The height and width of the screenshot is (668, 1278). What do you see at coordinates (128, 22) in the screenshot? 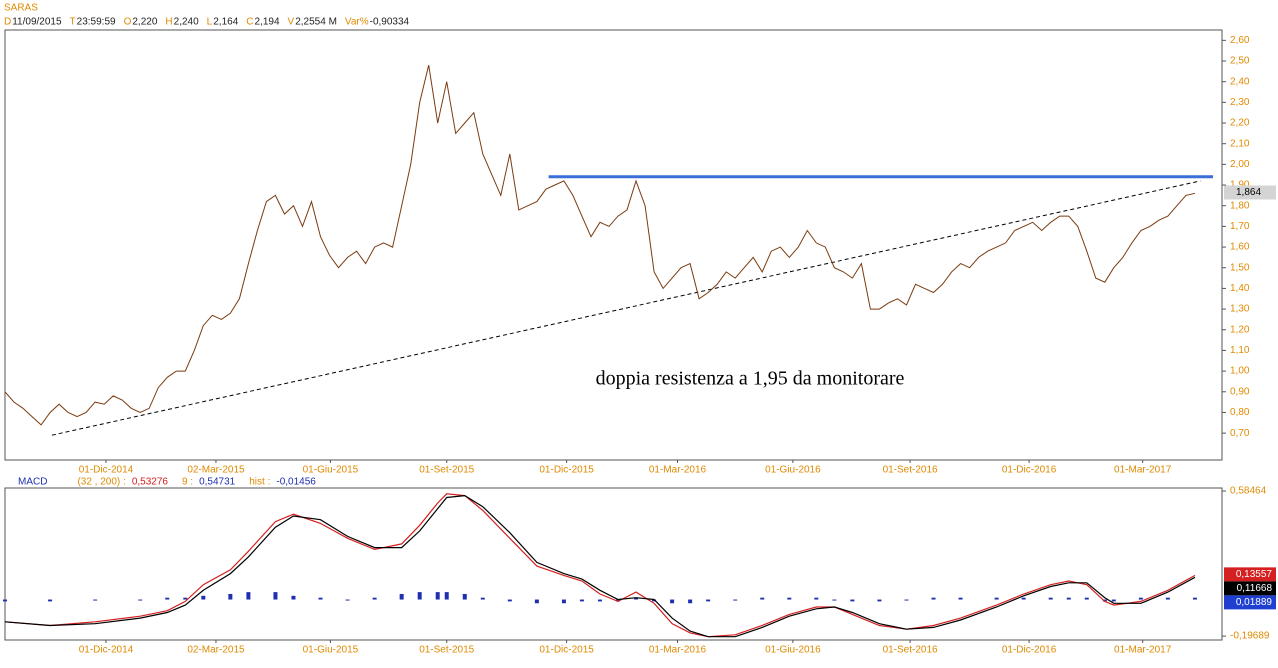
I see `info-key: O` at bounding box center [128, 22].